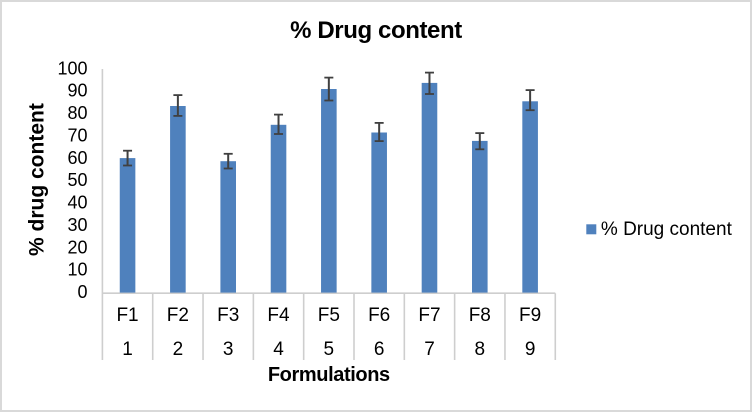  What do you see at coordinates (429, 349) in the screenshot?
I see `svg-text: 7` at bounding box center [429, 349].